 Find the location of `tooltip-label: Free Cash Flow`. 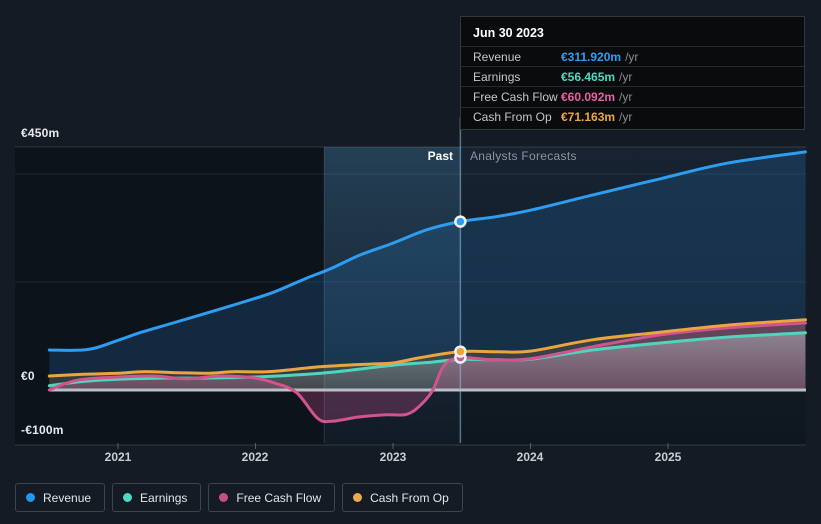

tooltip-label: Free Cash Flow is located at coordinates (515, 96).